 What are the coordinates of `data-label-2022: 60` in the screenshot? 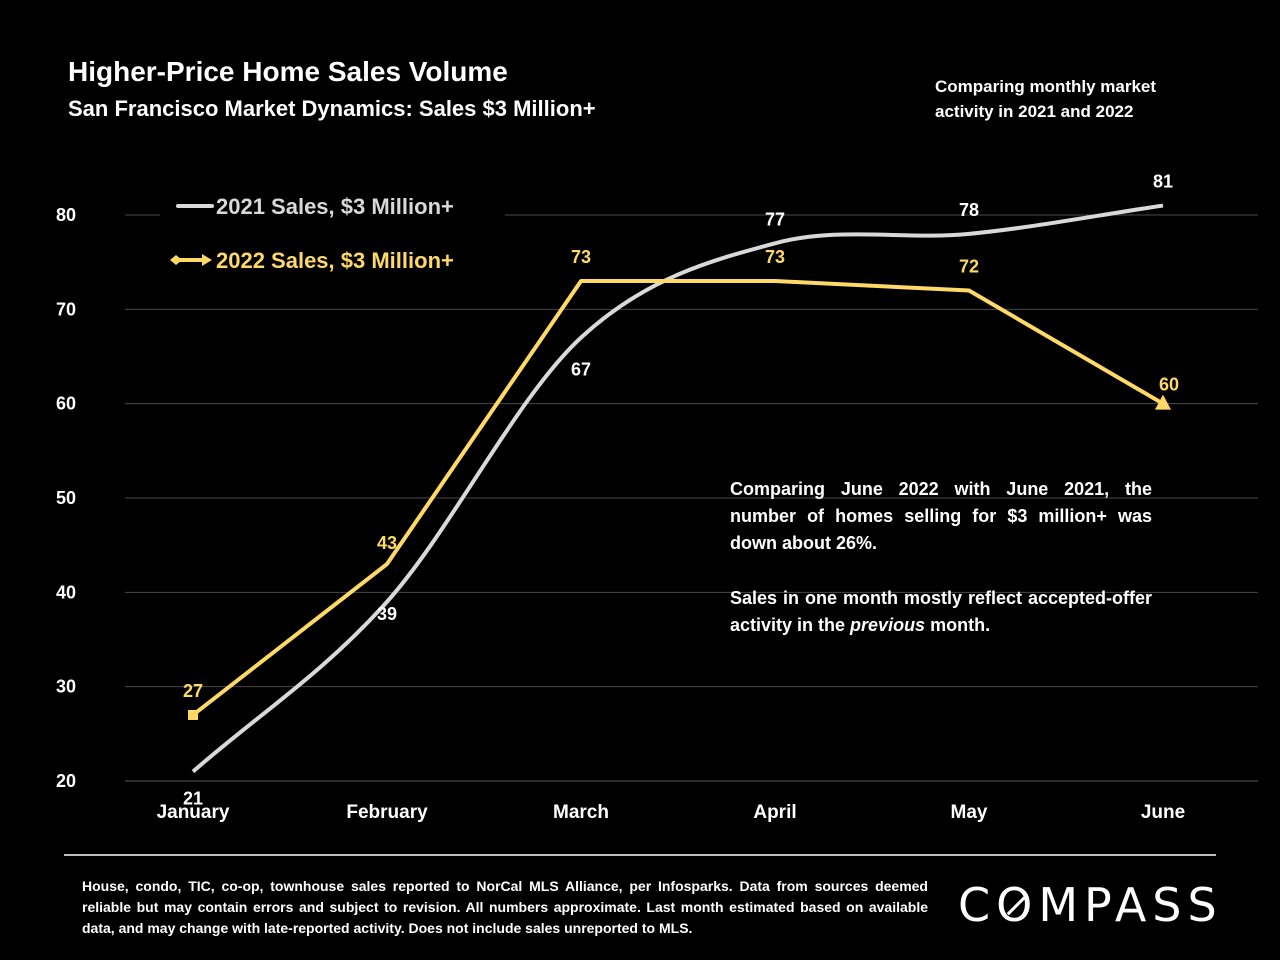 It's located at (1169, 385).